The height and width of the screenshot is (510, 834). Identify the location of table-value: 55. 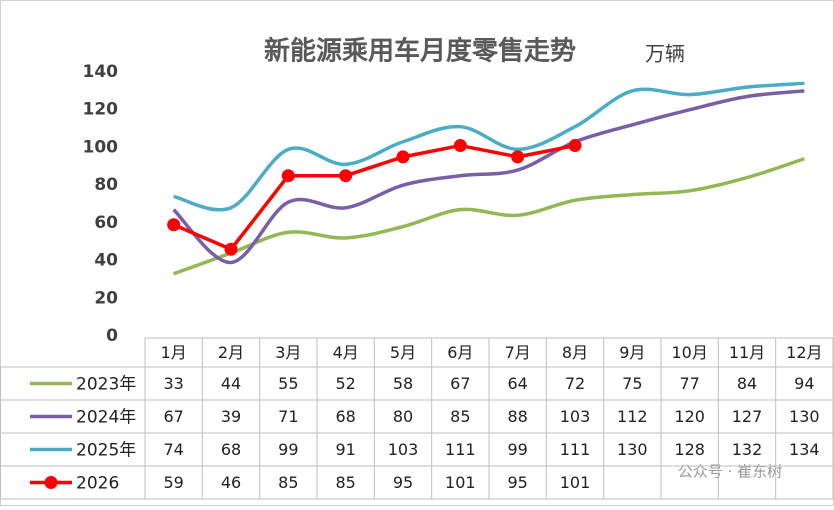
(288, 383).